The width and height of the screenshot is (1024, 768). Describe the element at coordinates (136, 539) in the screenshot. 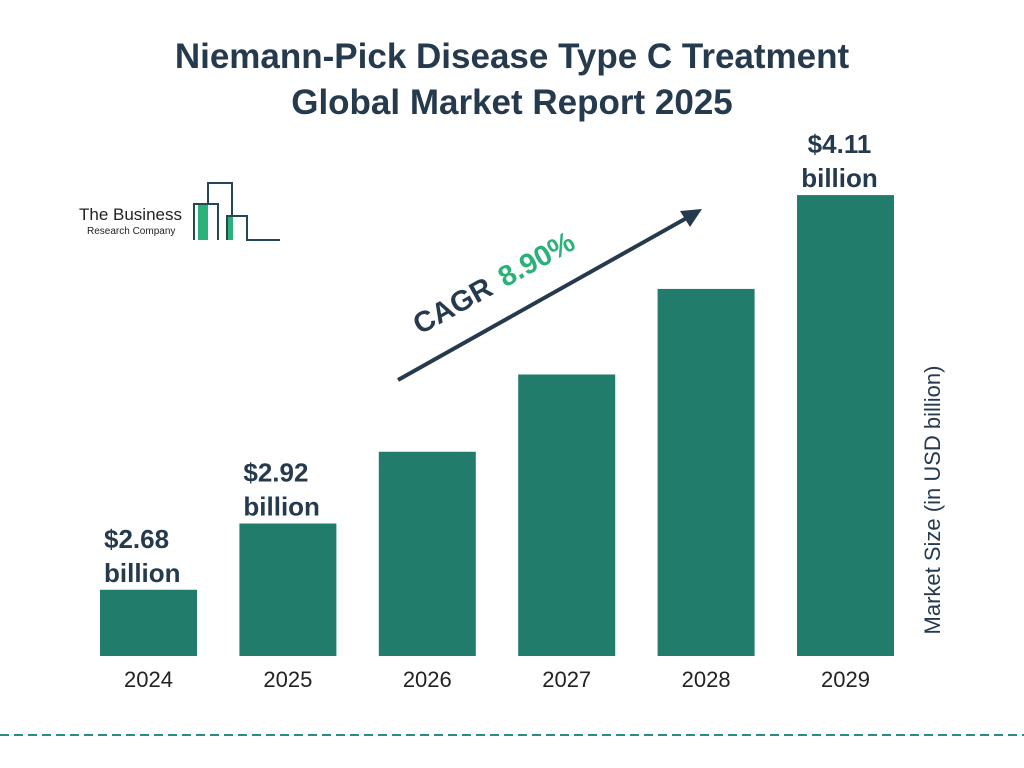

I see `data-label: $2.68` at that location.